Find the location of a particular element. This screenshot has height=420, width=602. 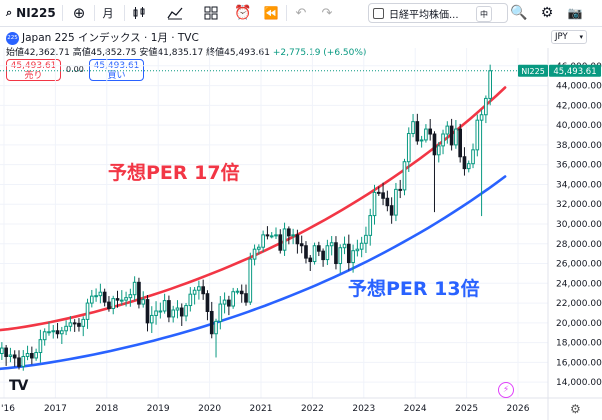

tradingview-logo: TV is located at coordinates (18, 386).